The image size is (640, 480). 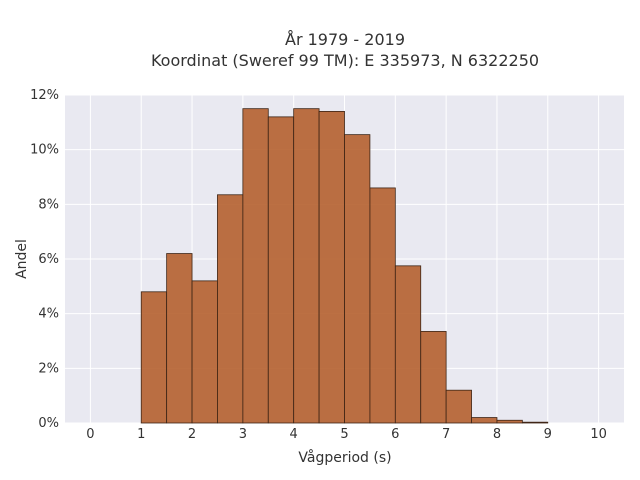 What do you see at coordinates (48, 314) in the screenshot?
I see `y-tick-label: 4%` at bounding box center [48, 314].